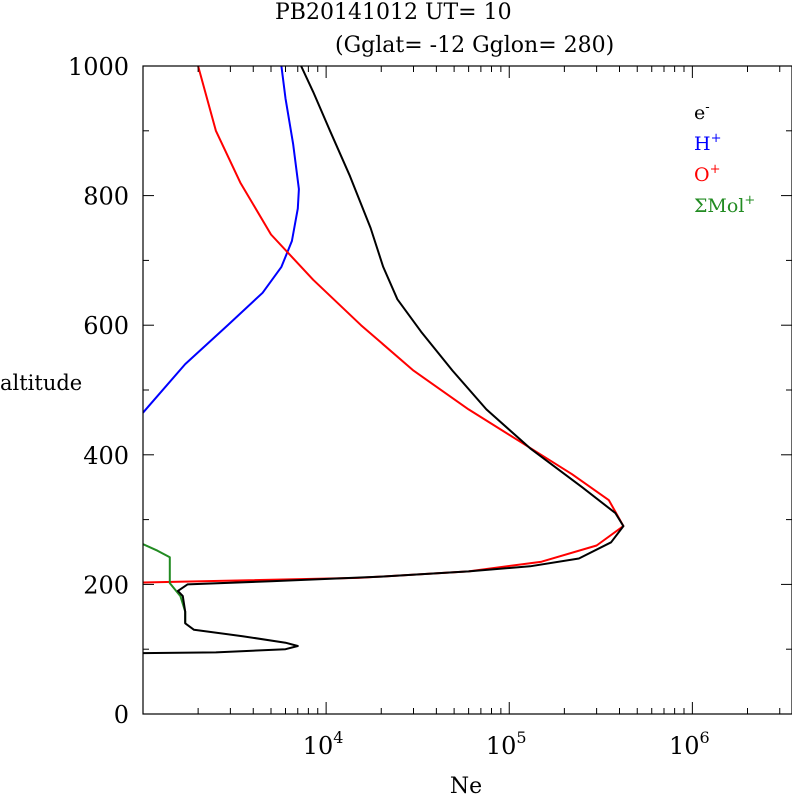 This screenshot has width=792, height=795. I want to click on y-tick-label: 600, so click(106, 326).